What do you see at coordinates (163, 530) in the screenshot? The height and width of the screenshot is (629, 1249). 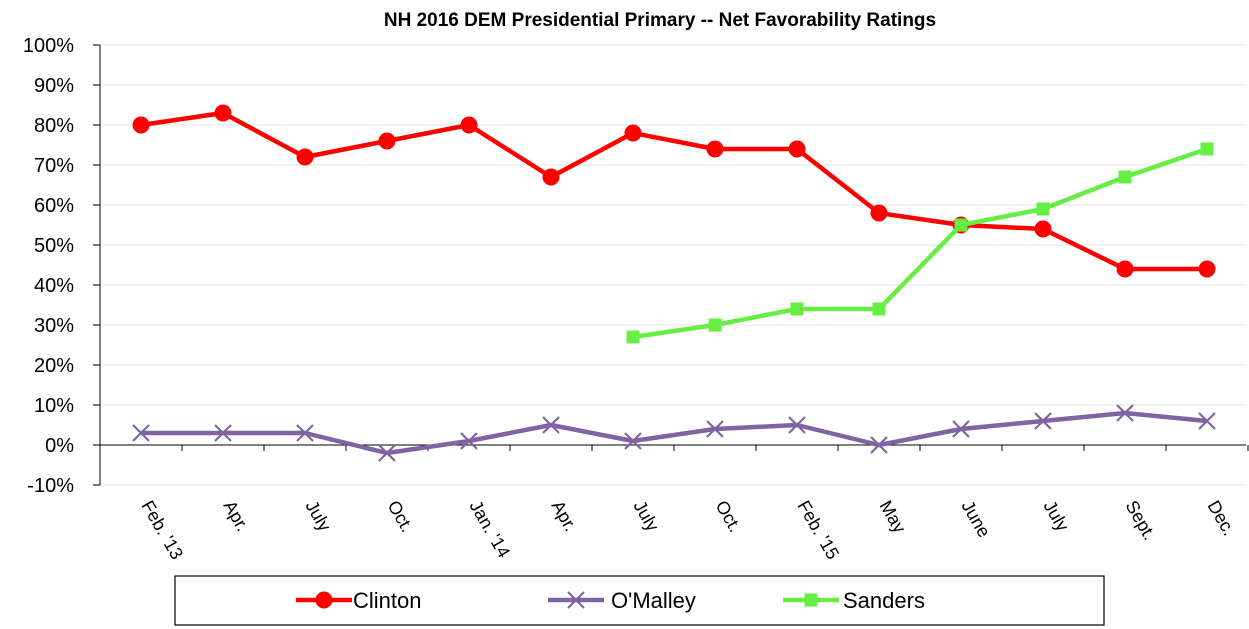 I see `x-tick-label: Feb. '13` at bounding box center [163, 530].